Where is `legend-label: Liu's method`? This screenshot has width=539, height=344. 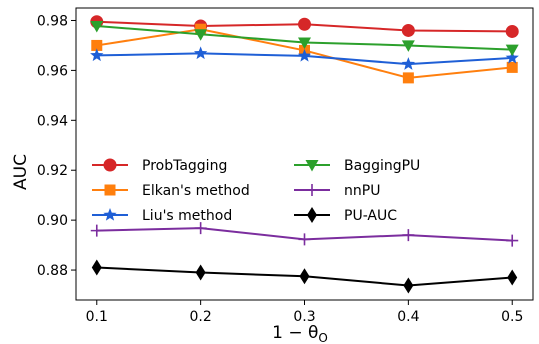
legend-label: Liu's method is located at coordinates (187, 216).